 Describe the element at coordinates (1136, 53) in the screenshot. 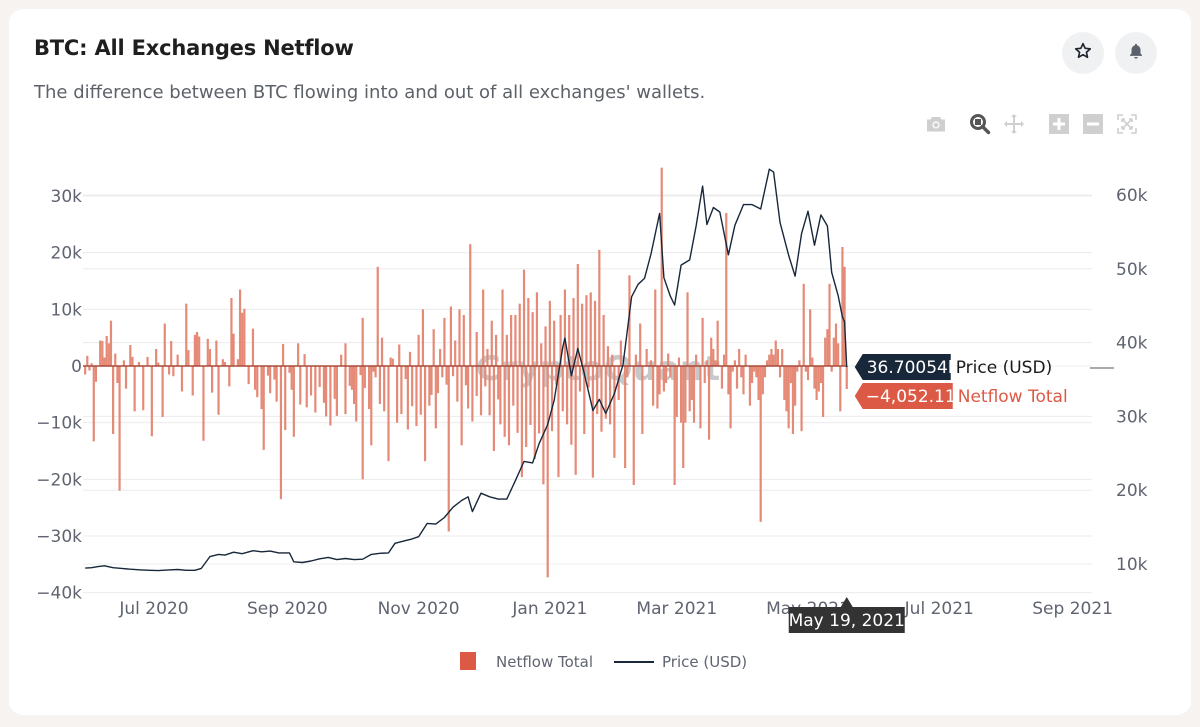

I see `alert-button` at that location.